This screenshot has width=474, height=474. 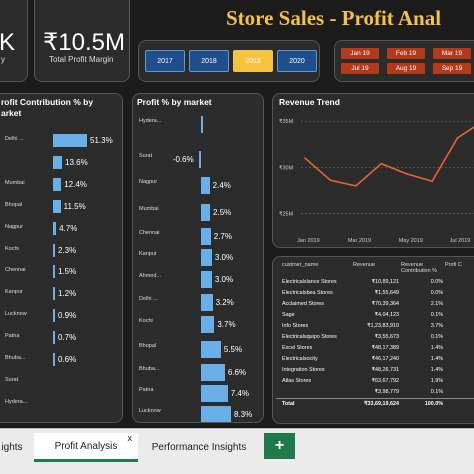 What do you see at coordinates (12, 248) in the screenshot?
I see `bar-category-label: Kochi` at bounding box center [12, 248].